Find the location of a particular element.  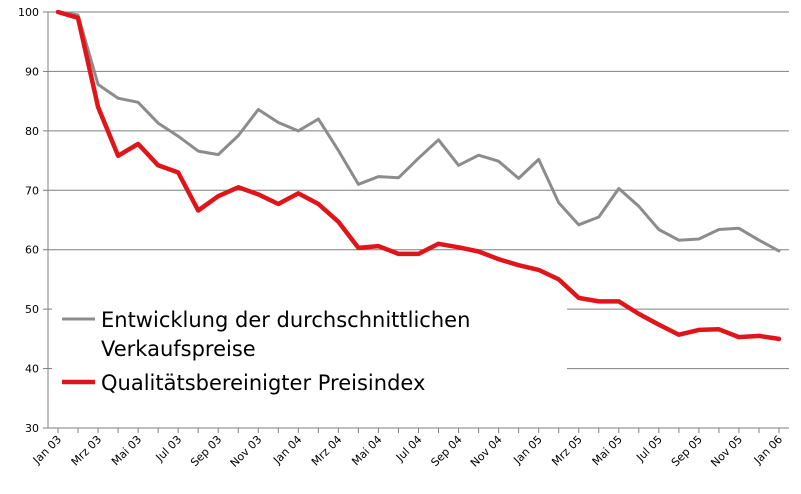

y-tick-label-50: 50 is located at coordinates (32, 309).